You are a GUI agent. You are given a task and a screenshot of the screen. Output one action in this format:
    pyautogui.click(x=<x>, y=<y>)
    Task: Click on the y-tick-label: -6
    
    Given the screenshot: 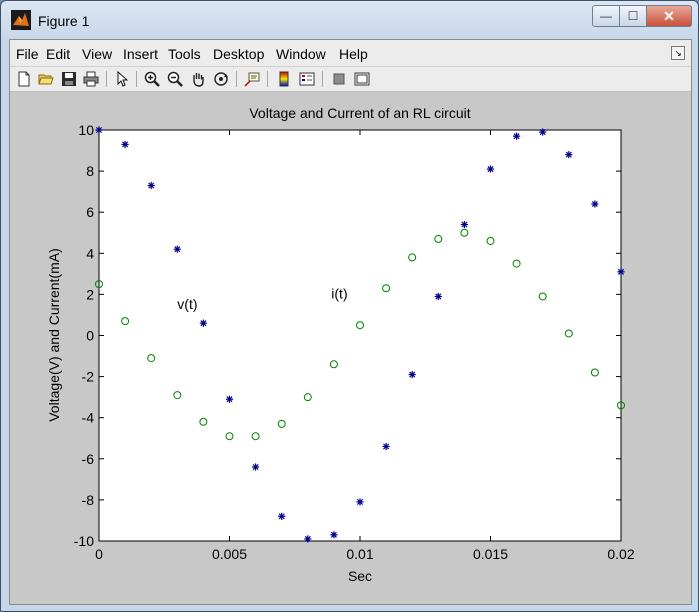 What is the action you would take?
    pyautogui.click(x=88, y=459)
    